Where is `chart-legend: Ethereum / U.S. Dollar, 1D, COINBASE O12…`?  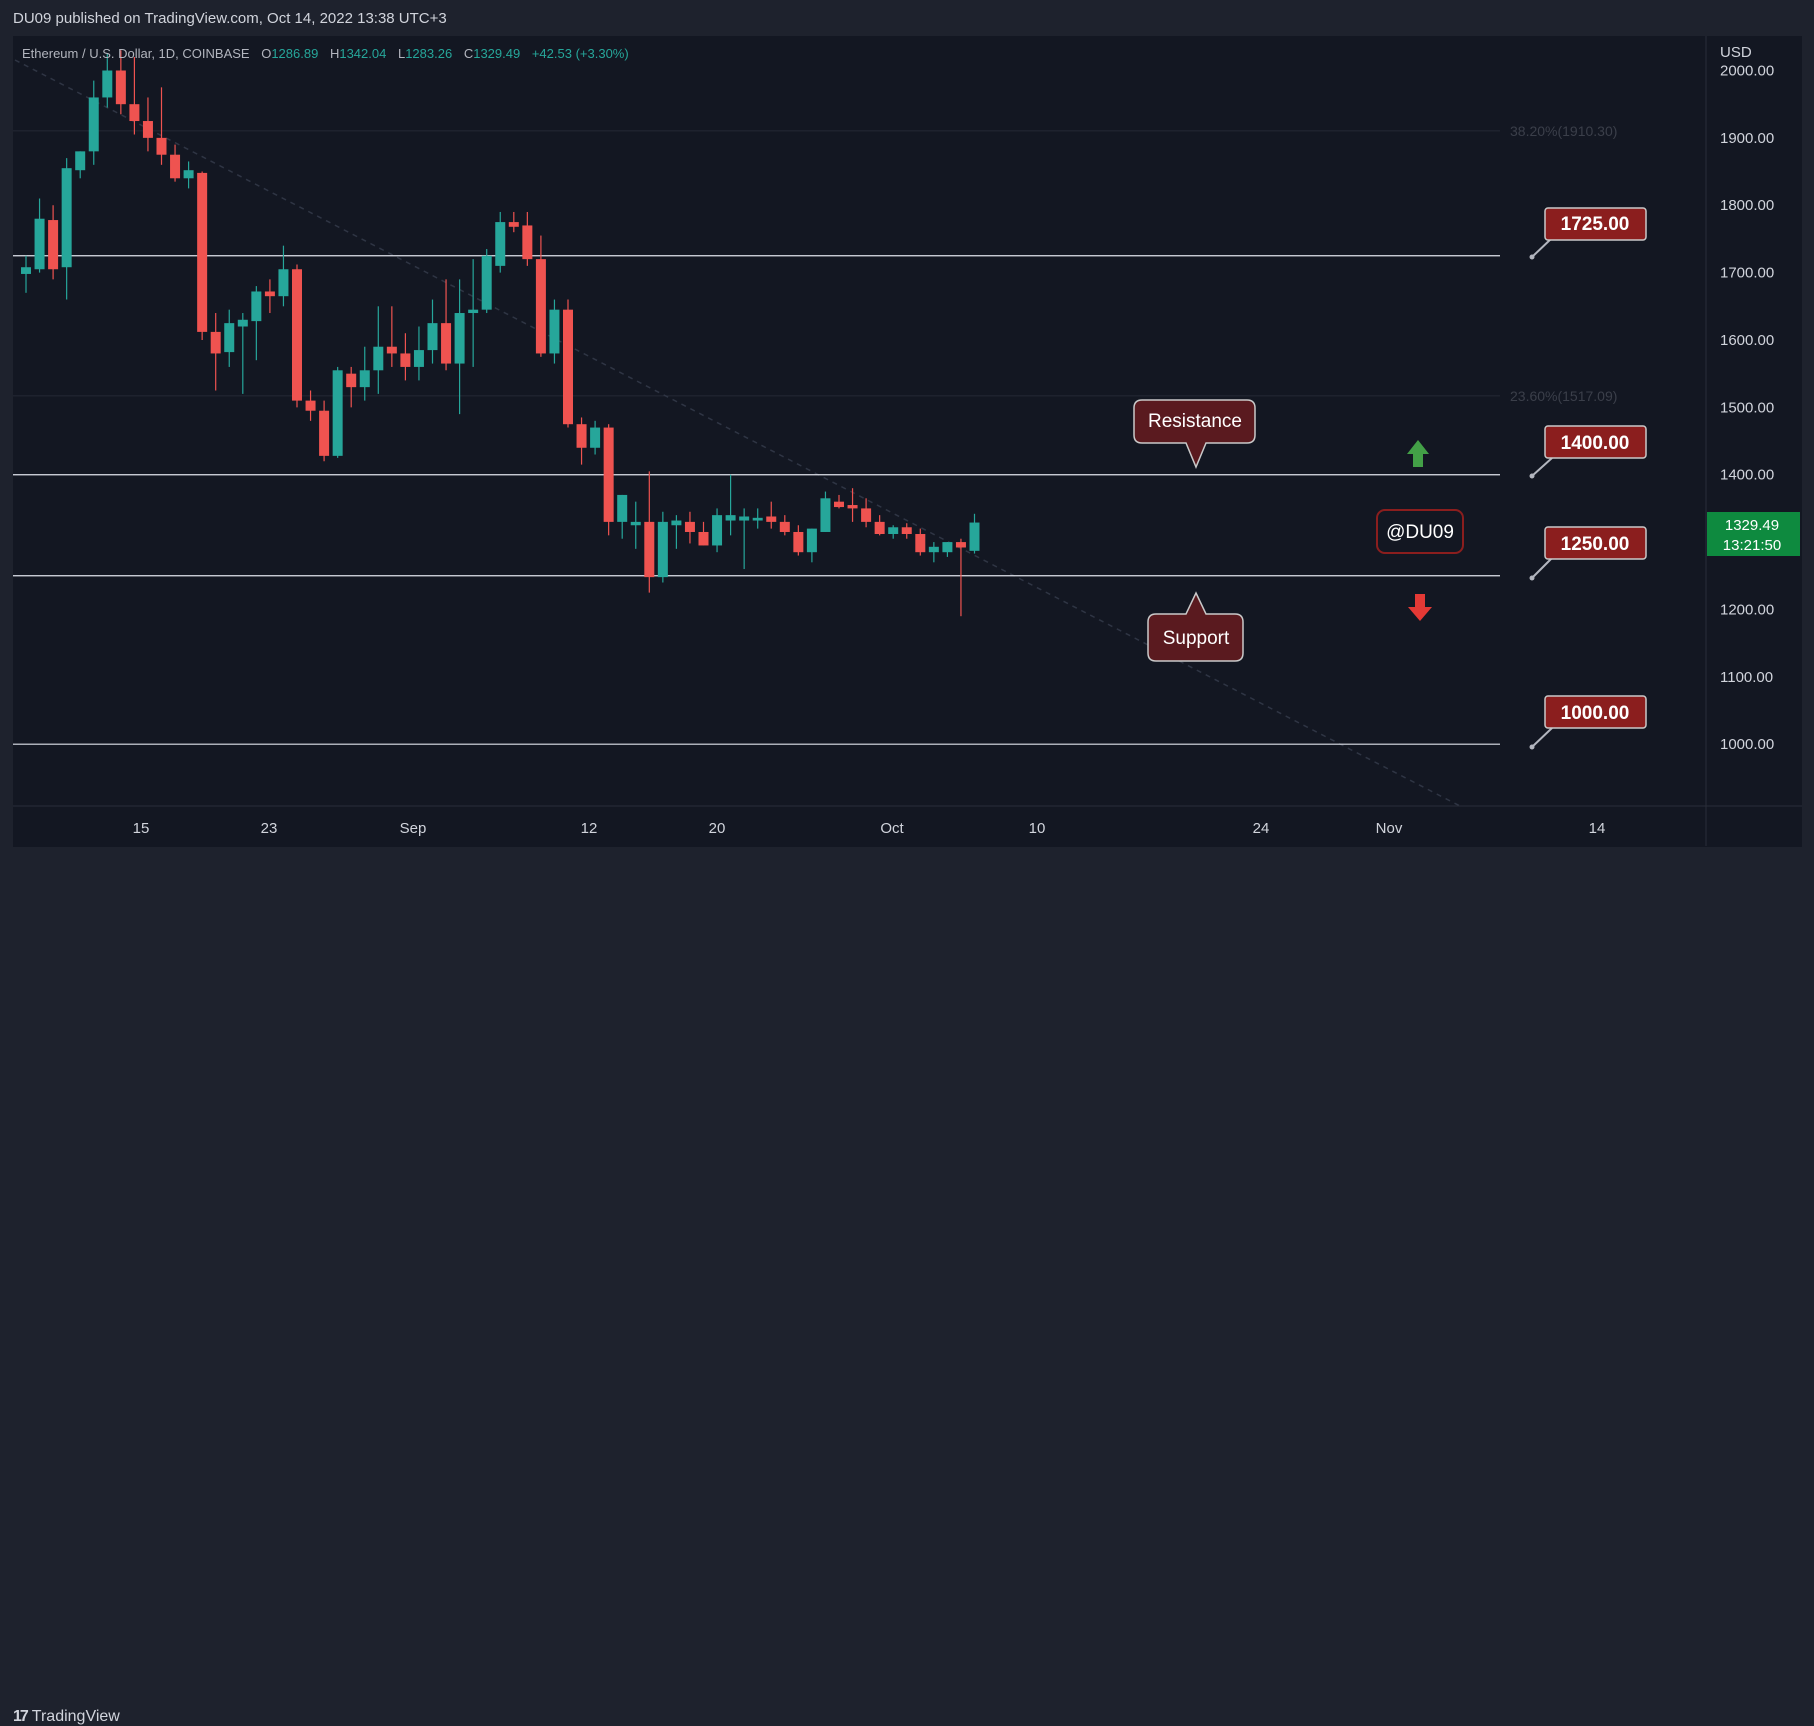
chart-legend: Ethereum / U.S. Dollar, 1D, COINBASE O12… is located at coordinates (325, 53).